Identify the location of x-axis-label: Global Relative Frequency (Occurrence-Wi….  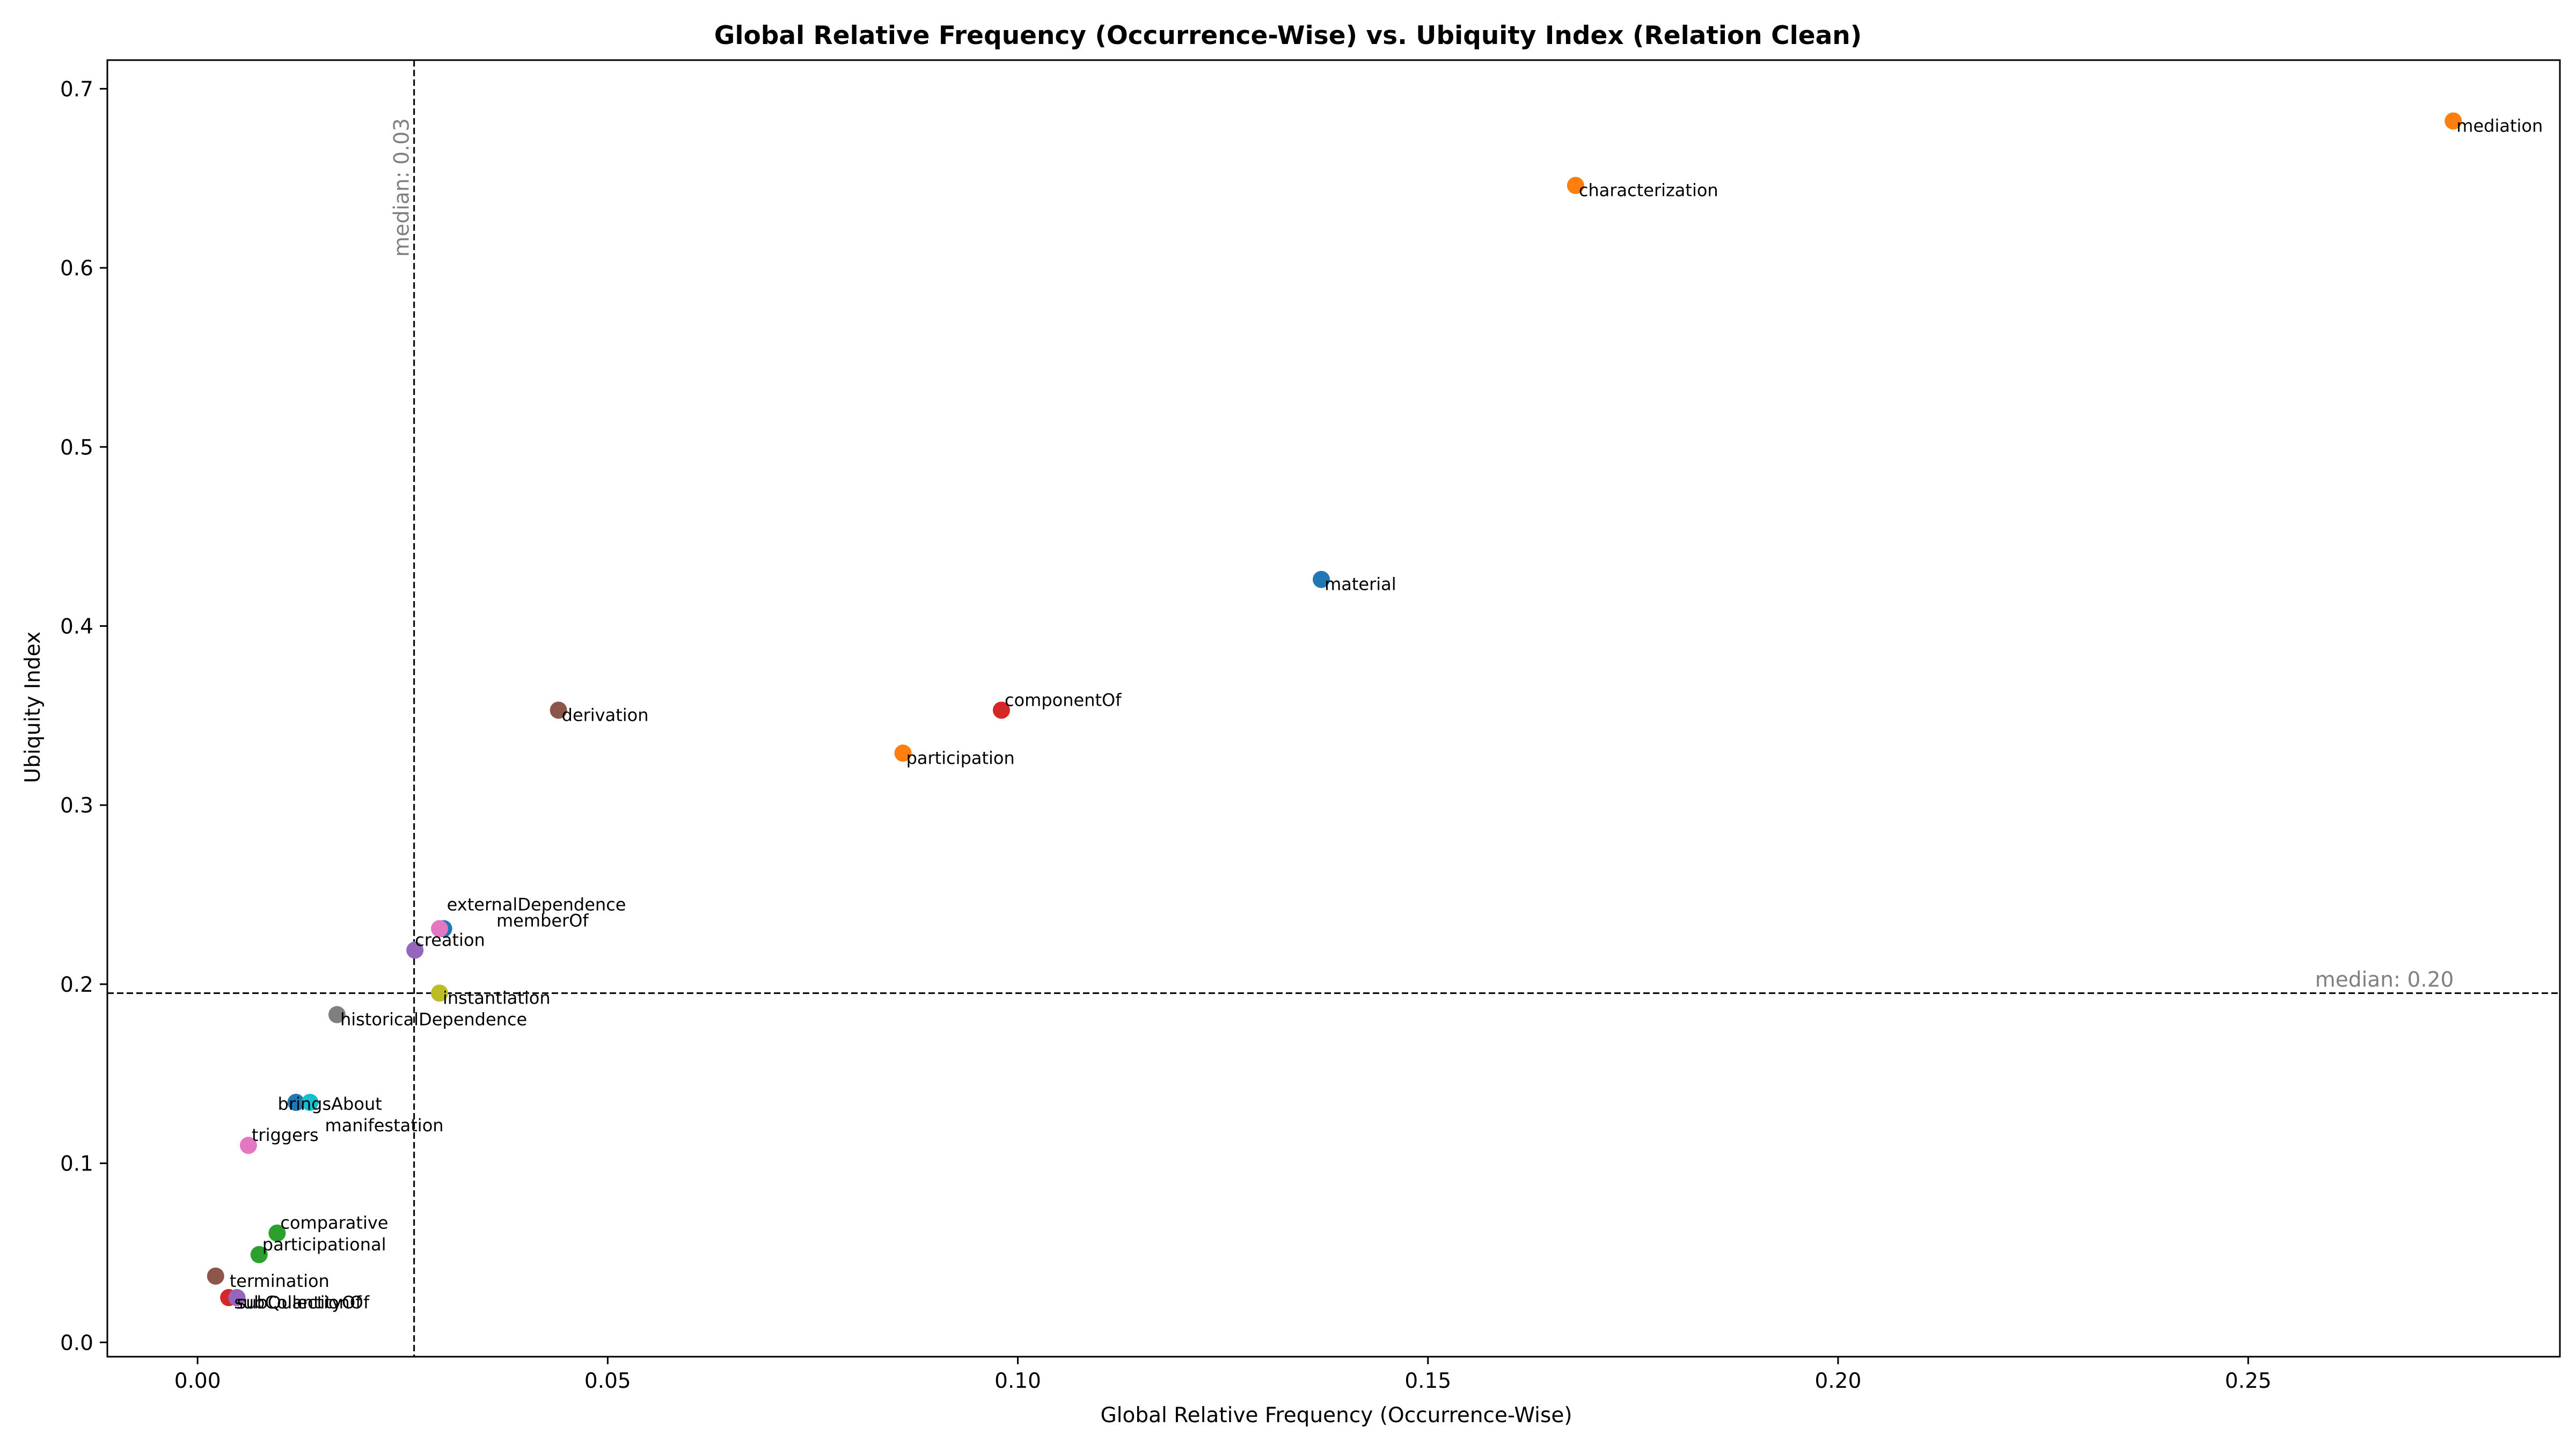
(1336, 1415).